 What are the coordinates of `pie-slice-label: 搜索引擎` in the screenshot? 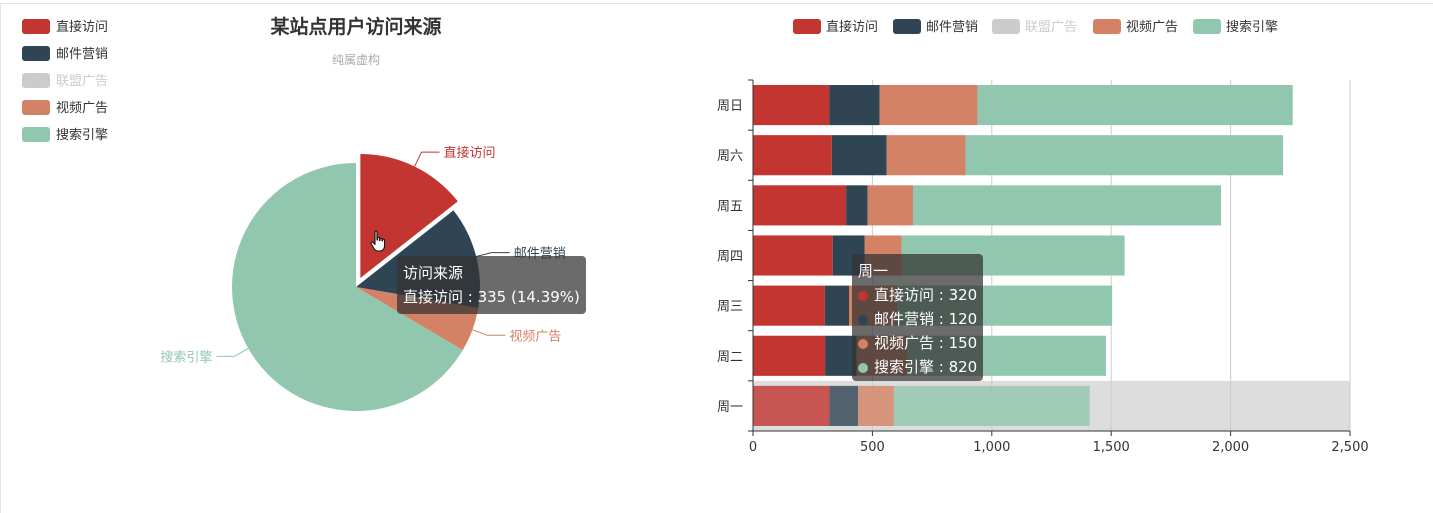 It's located at (186, 357).